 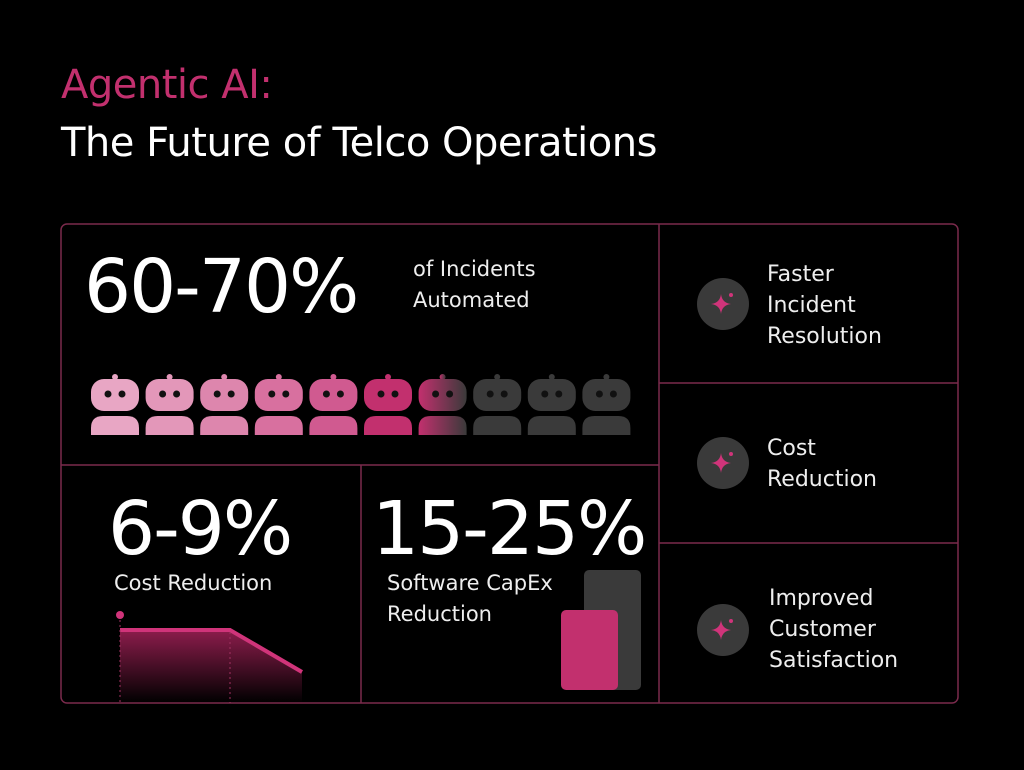 I want to click on title: The Future of Telco Operations, so click(x=359, y=143).